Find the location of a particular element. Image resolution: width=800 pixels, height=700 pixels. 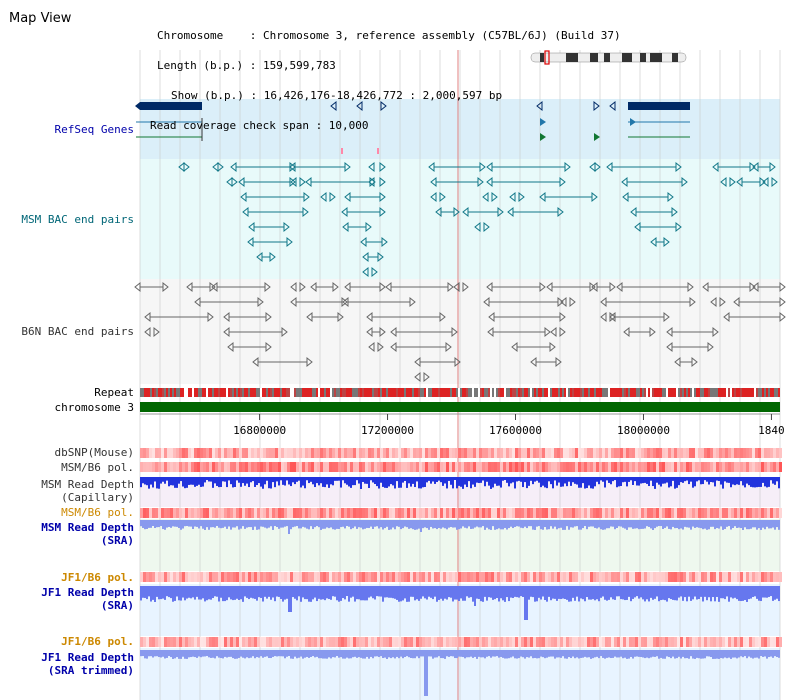

track-label-b6n-bac: B6N BAC end pairs is located at coordinates (77, 331).